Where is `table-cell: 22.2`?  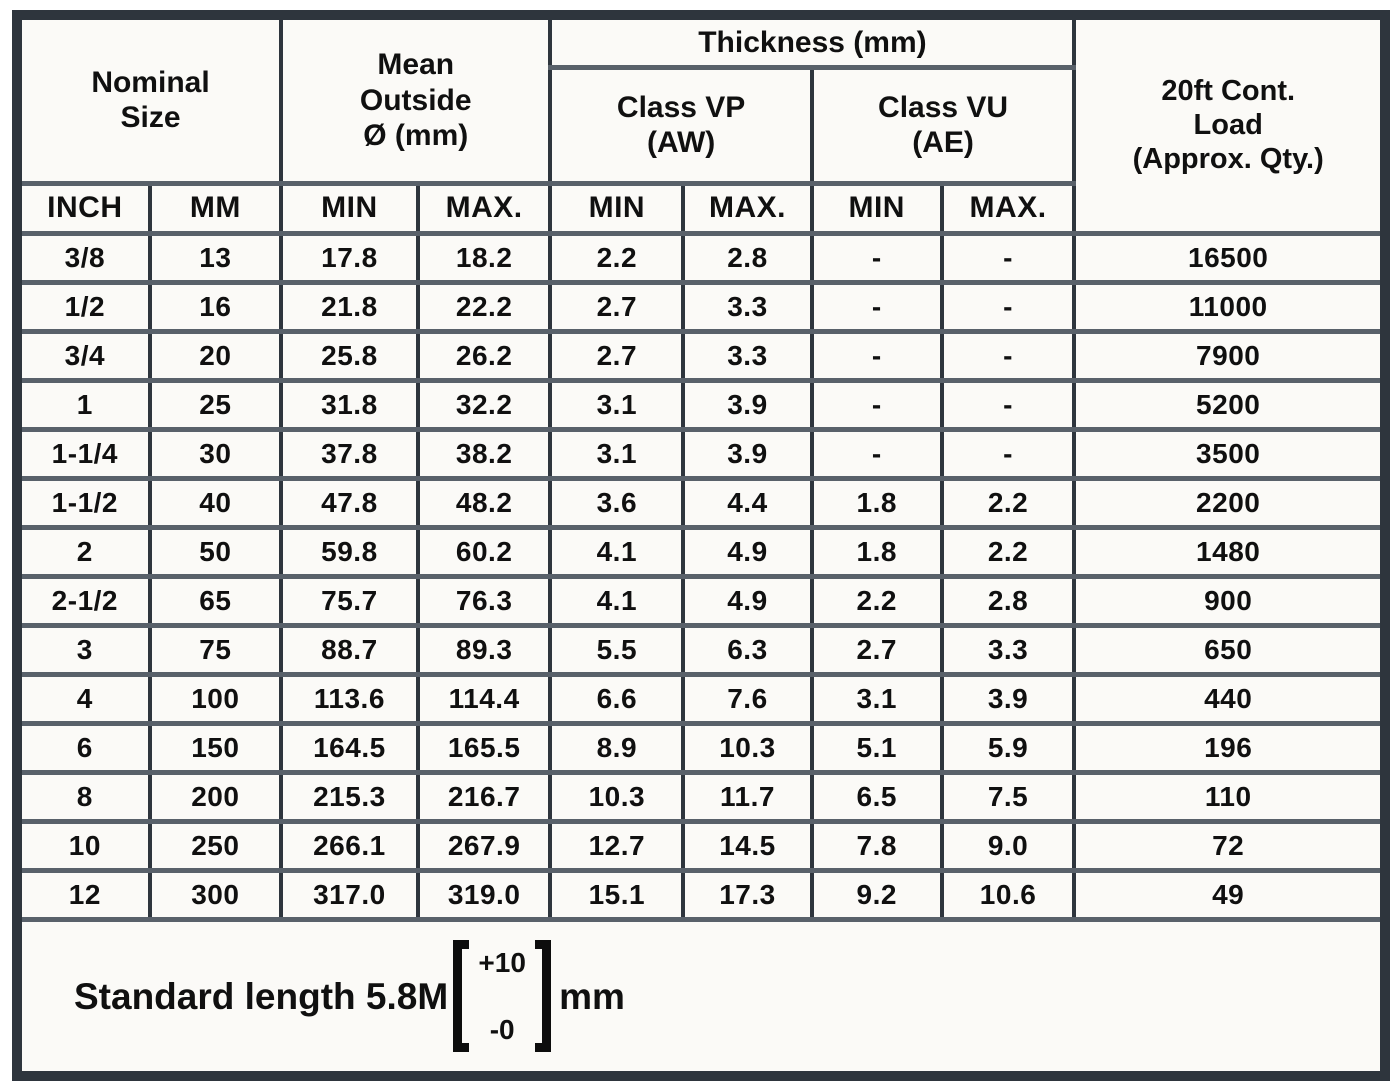 table-cell: 22.2 is located at coordinates (484, 306).